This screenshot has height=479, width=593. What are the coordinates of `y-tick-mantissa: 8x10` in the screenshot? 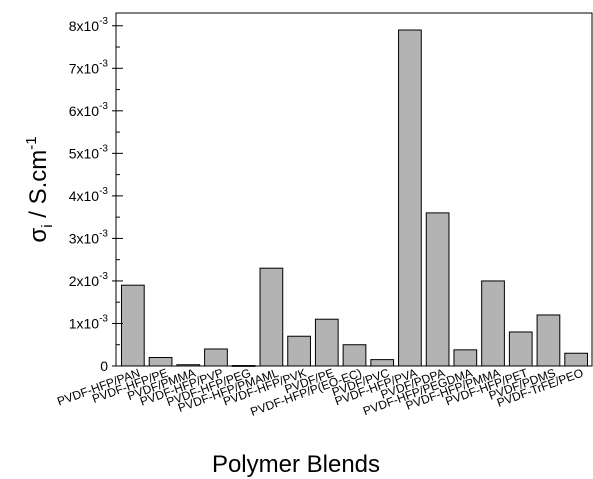 It's located at (84, 26).